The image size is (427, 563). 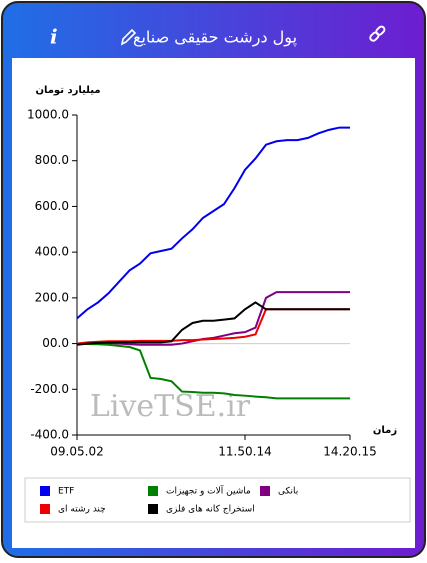 I want to click on chart-title: پول درشت حقیقی صنایع, so click(x=215, y=38).